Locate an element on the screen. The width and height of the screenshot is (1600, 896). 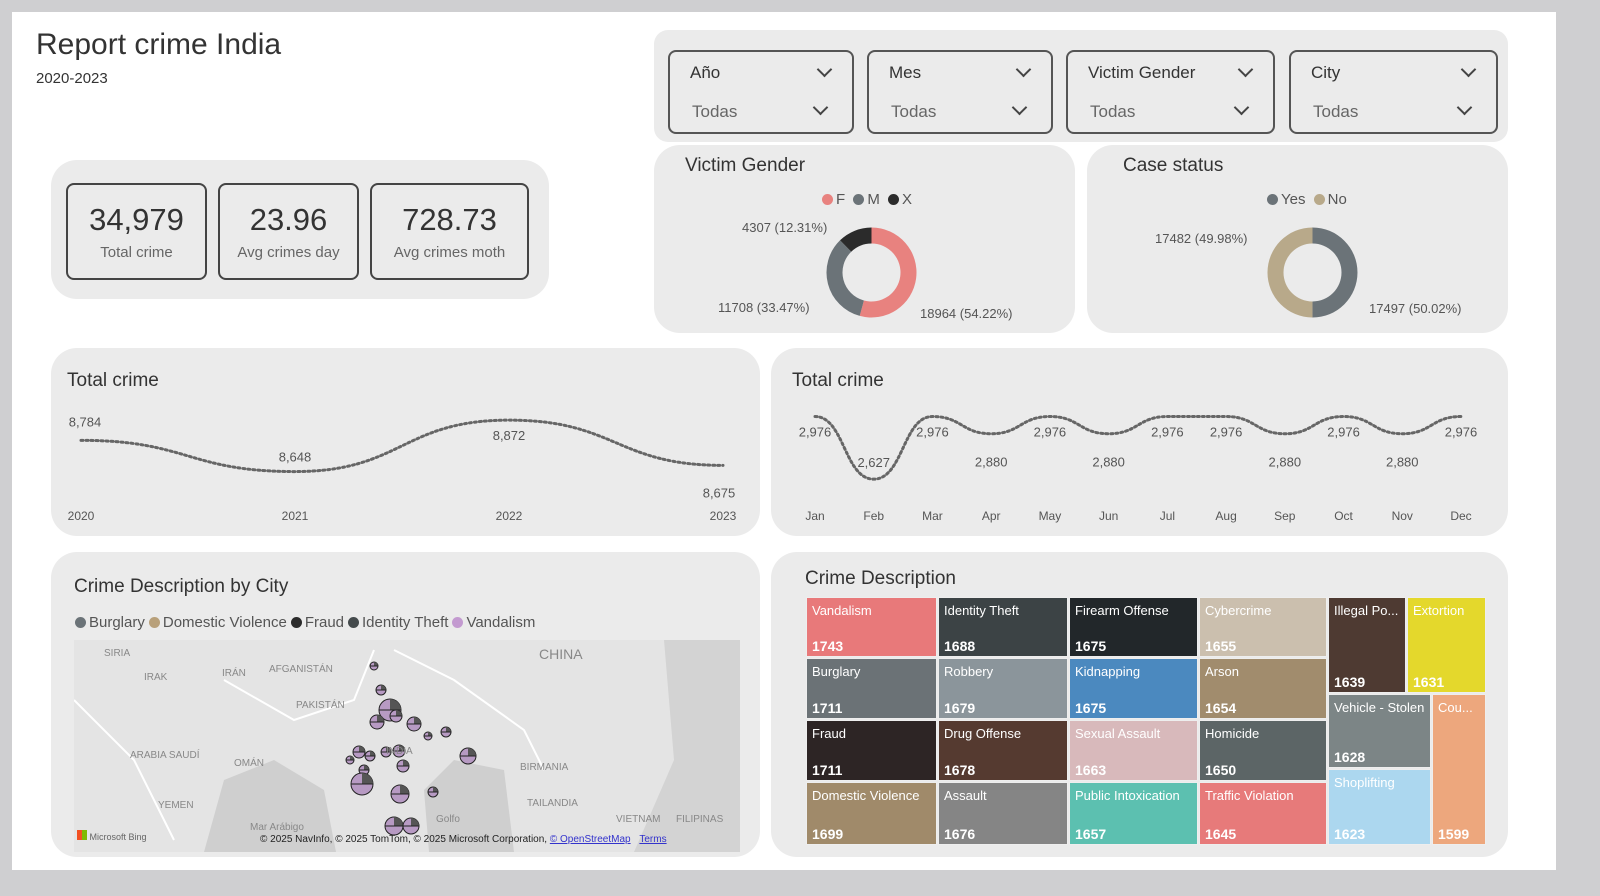
tile-label: Public Intoxication is located at coordinates (1127, 795).